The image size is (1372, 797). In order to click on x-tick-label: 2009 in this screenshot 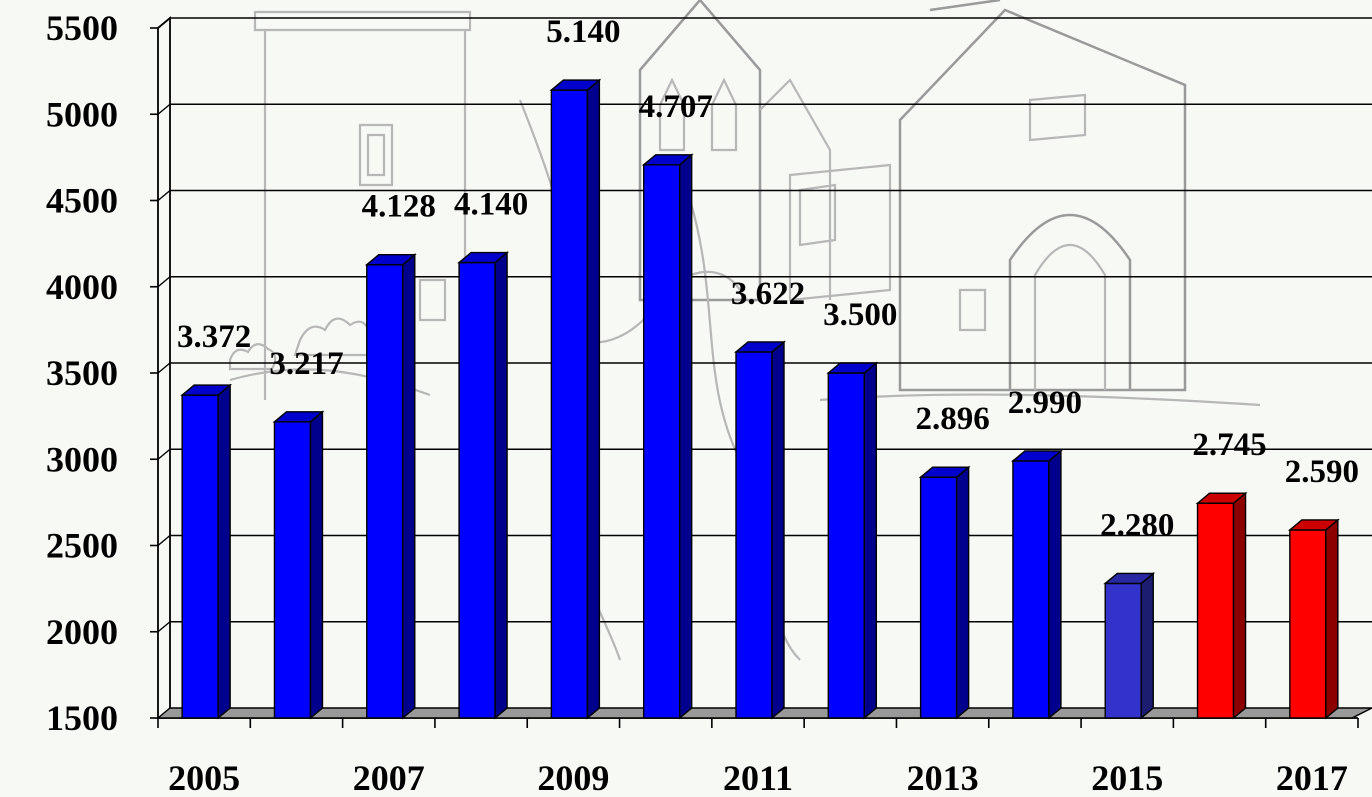, I will do `click(573, 777)`.